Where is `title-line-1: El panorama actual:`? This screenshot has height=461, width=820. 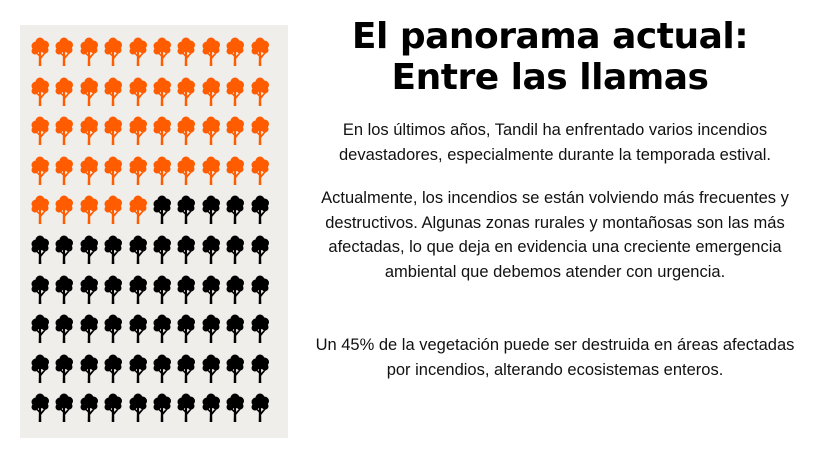
title-line-1: El panorama actual: is located at coordinates (550, 36).